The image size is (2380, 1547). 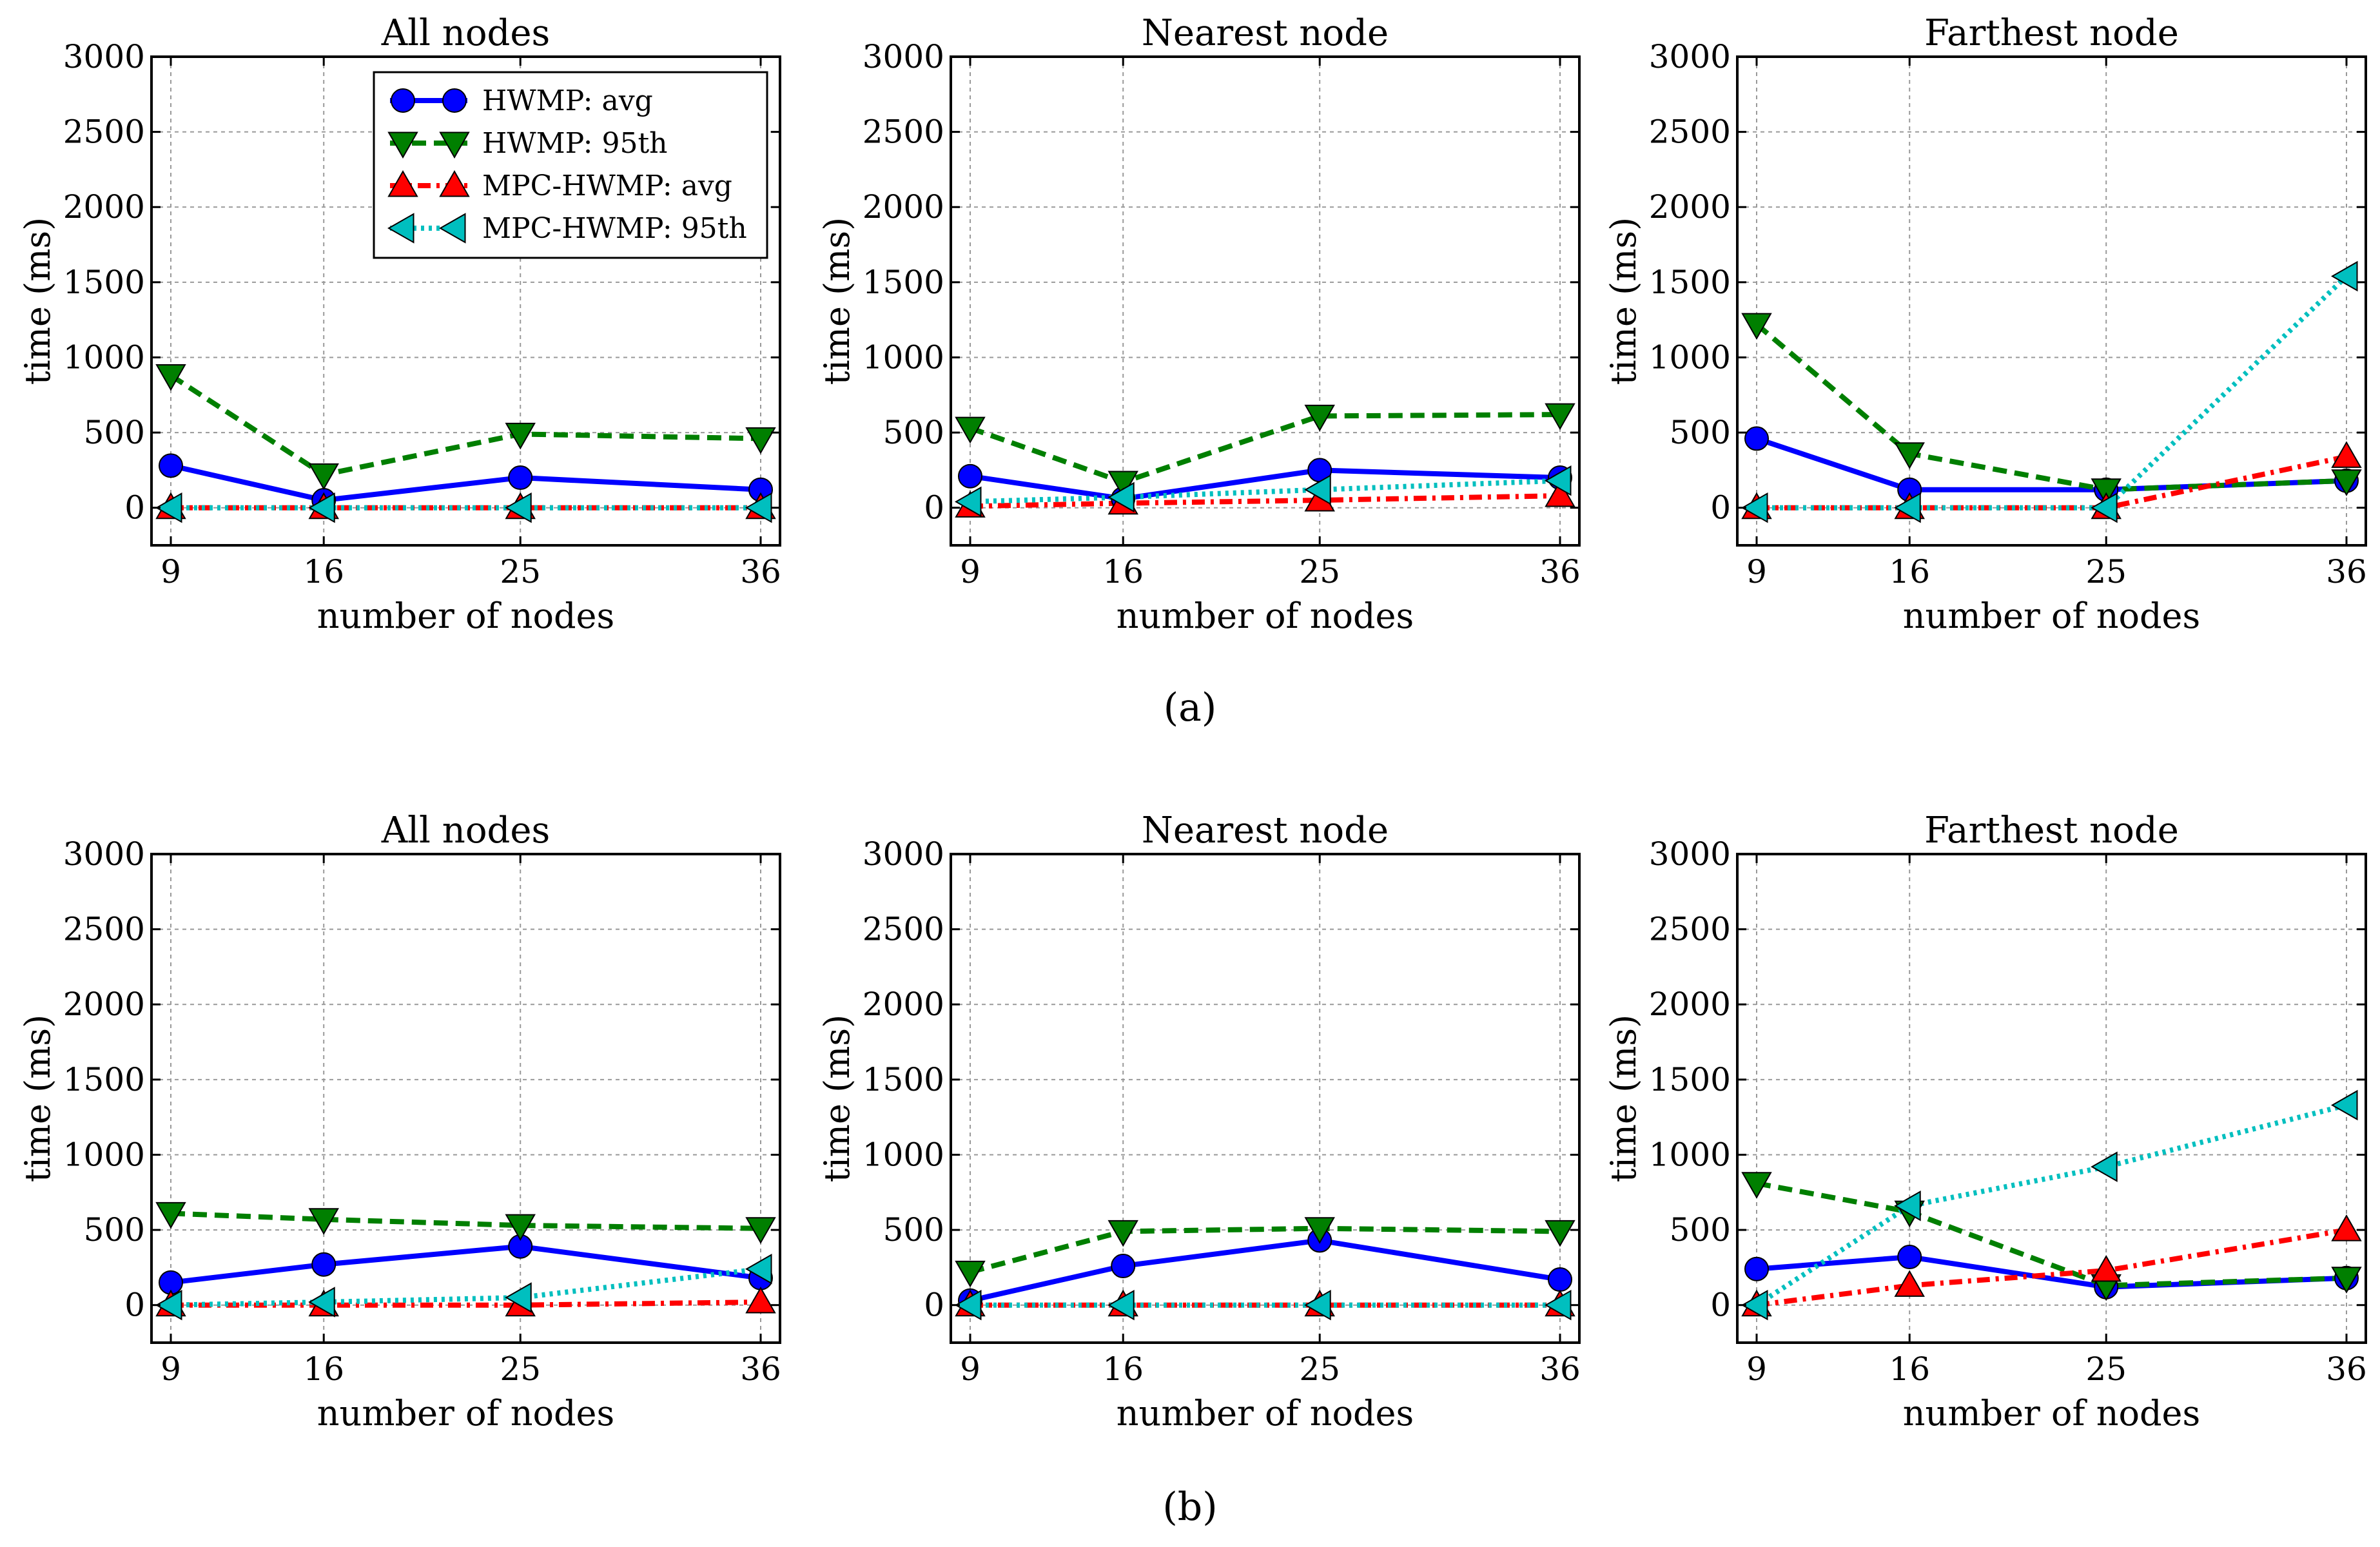 What do you see at coordinates (2051, 33) in the screenshot?
I see `panel-title-a-2: Farthest node` at bounding box center [2051, 33].